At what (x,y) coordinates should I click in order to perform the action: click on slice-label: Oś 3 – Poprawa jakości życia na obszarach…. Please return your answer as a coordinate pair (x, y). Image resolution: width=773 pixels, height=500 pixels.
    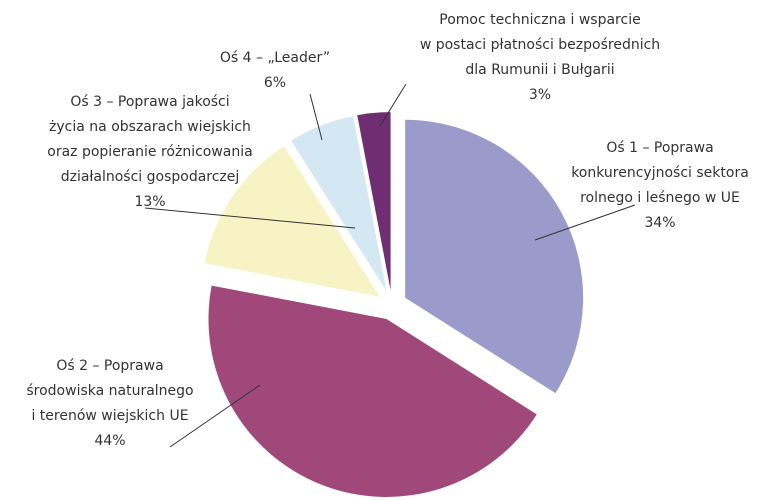
    Looking at the image, I should click on (149, 152).